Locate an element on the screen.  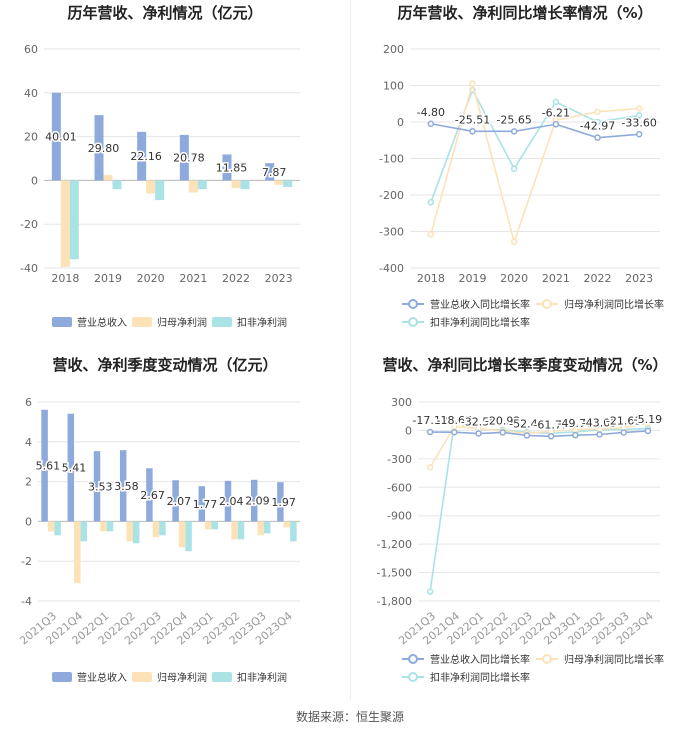
x-tick-label: 2022 is located at coordinates (236, 278).